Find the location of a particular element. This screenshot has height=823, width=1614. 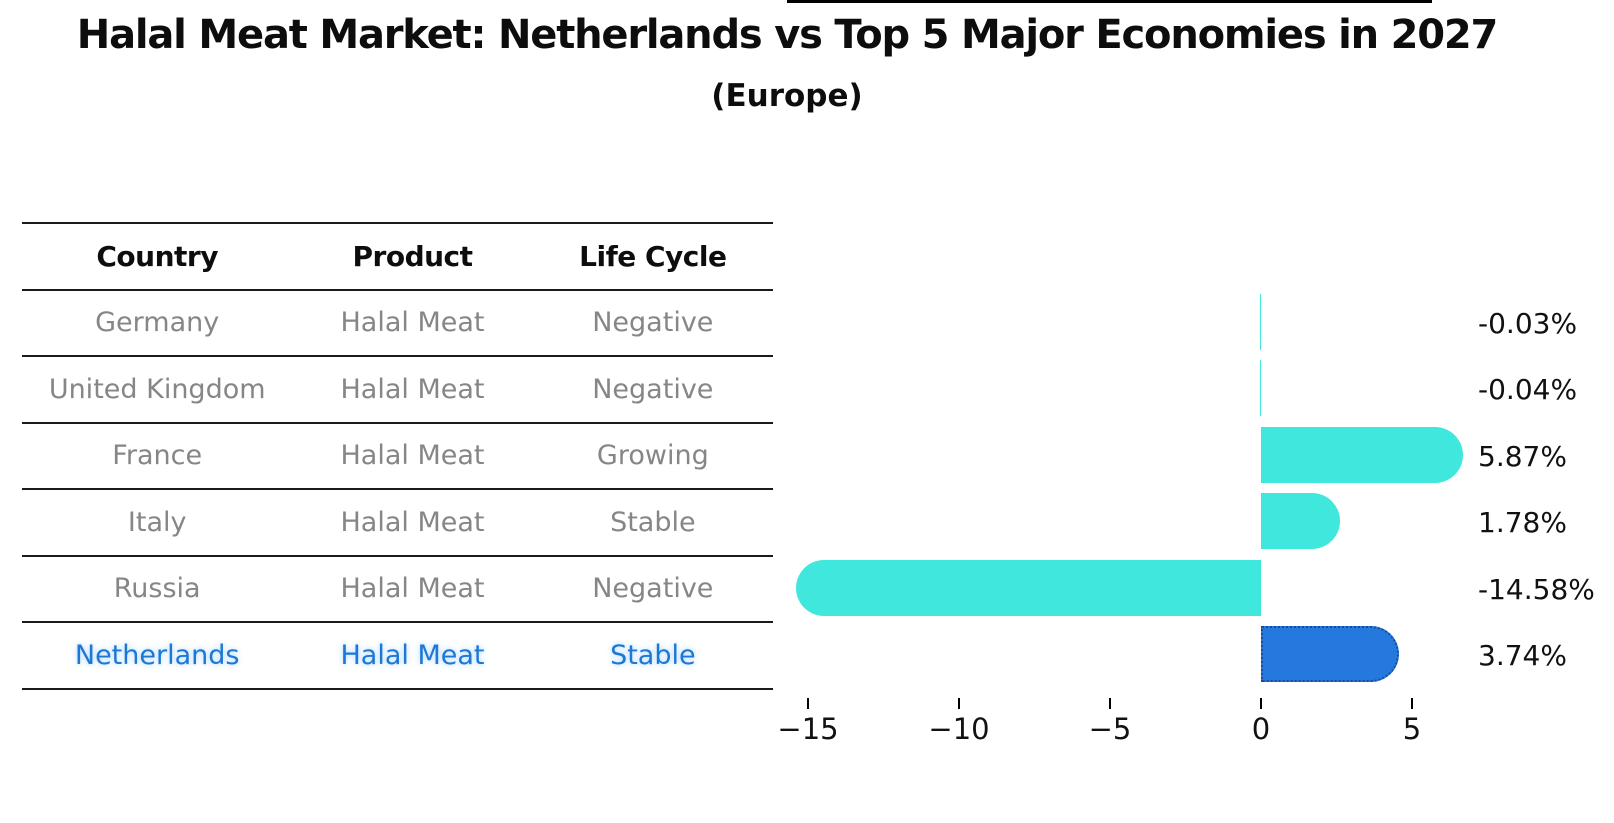

bar-italy is located at coordinates (1300, 521).